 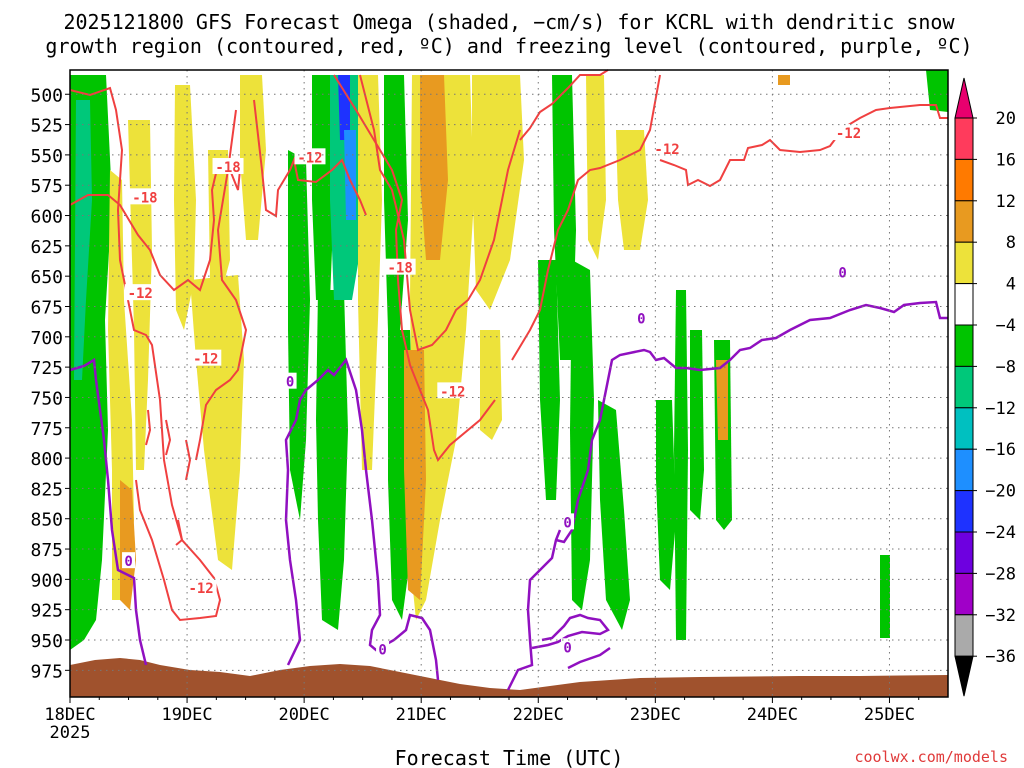 I want to click on colorbar-label: 4, so click(x=1011, y=285).